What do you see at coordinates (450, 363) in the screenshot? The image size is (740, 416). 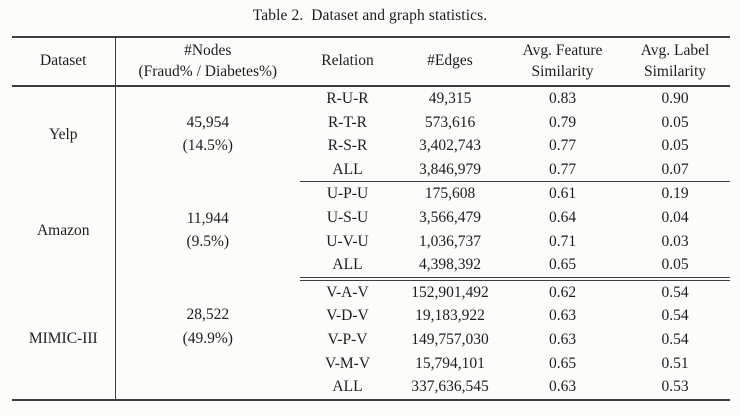 I see `edges-cell: 15,794,101` at bounding box center [450, 363].